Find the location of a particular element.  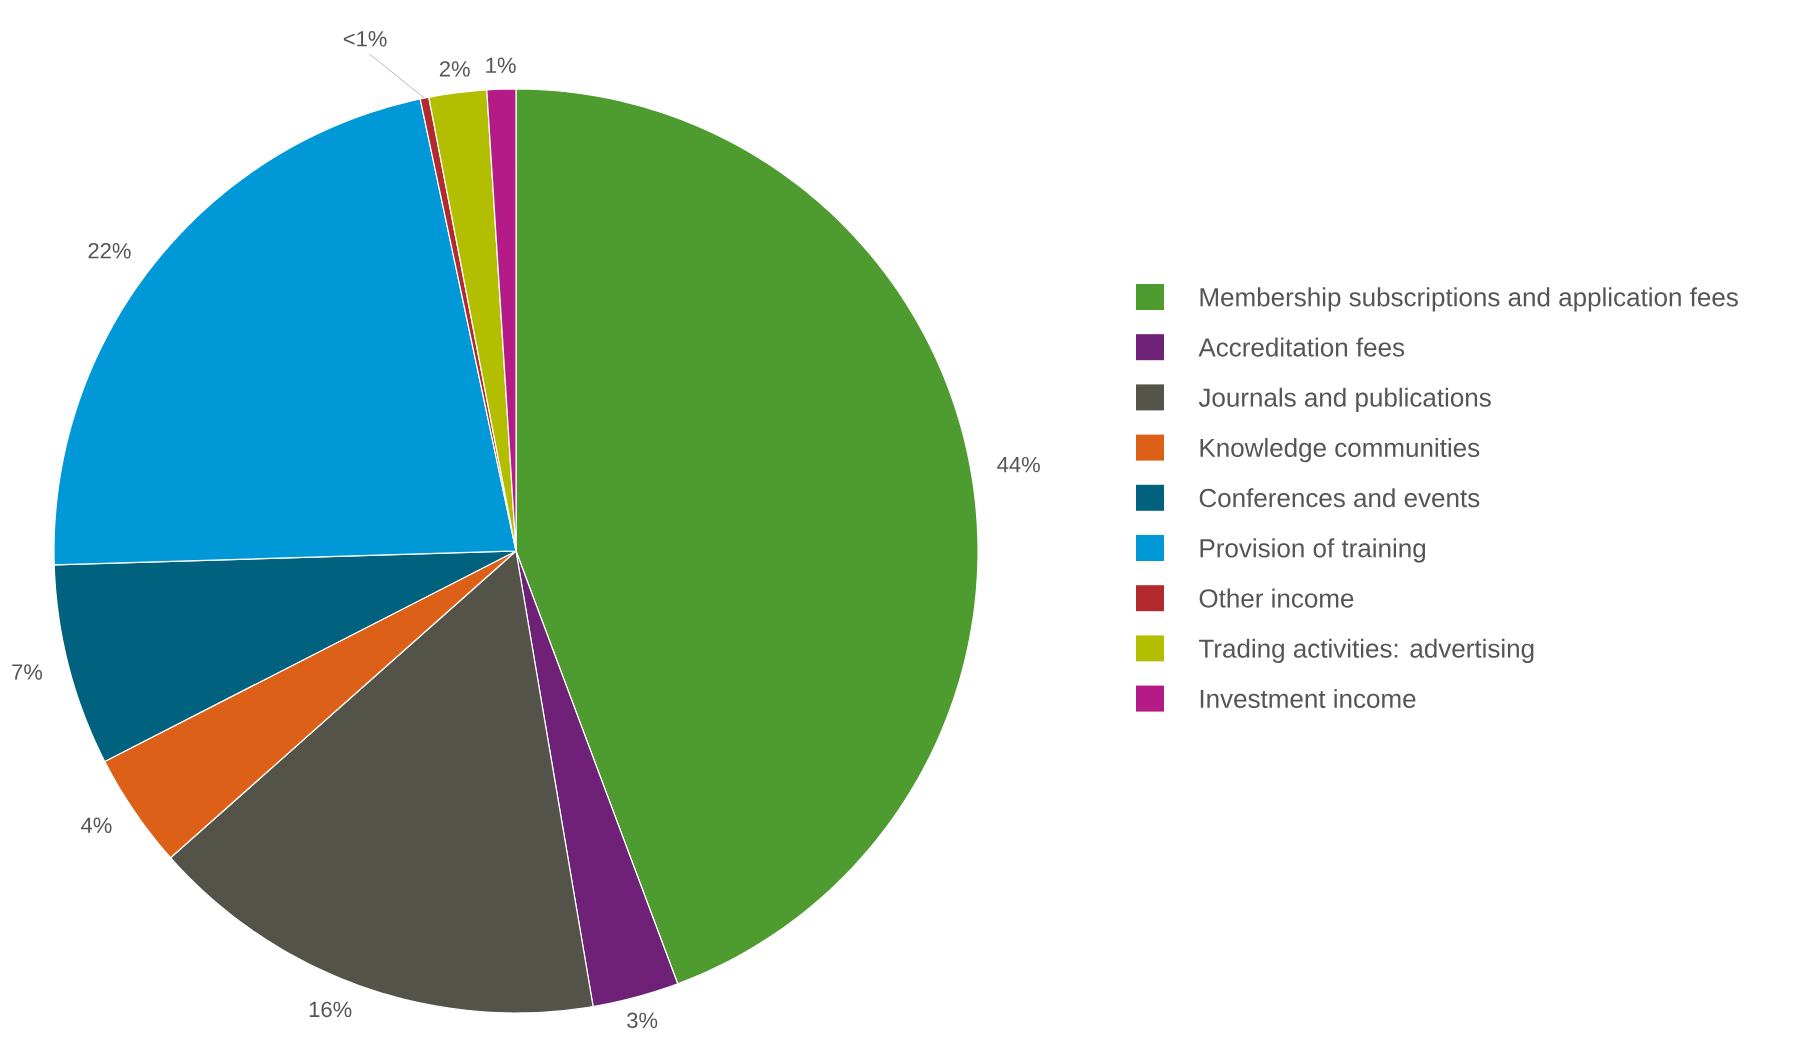

data-label: 16% is located at coordinates (330, 1009).